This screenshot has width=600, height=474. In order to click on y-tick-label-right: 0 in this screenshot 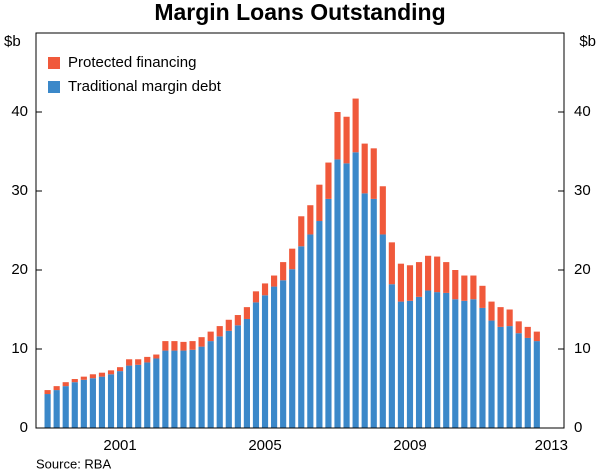, I will do `click(578, 427)`.